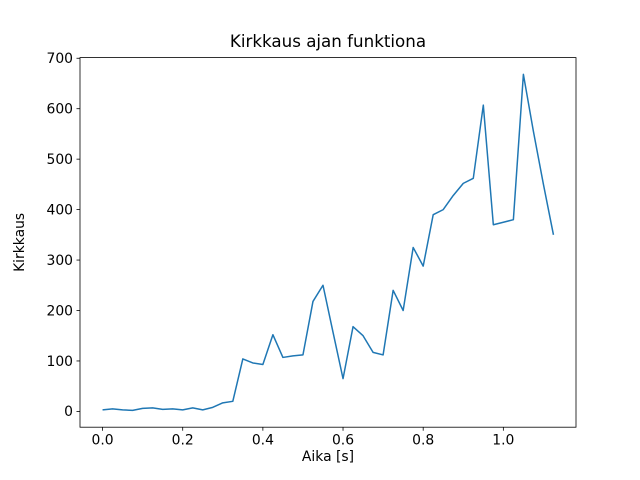 This screenshot has width=640, height=480. Describe the element at coordinates (423, 441) in the screenshot. I see `x-tick-label: 0.8` at that location.